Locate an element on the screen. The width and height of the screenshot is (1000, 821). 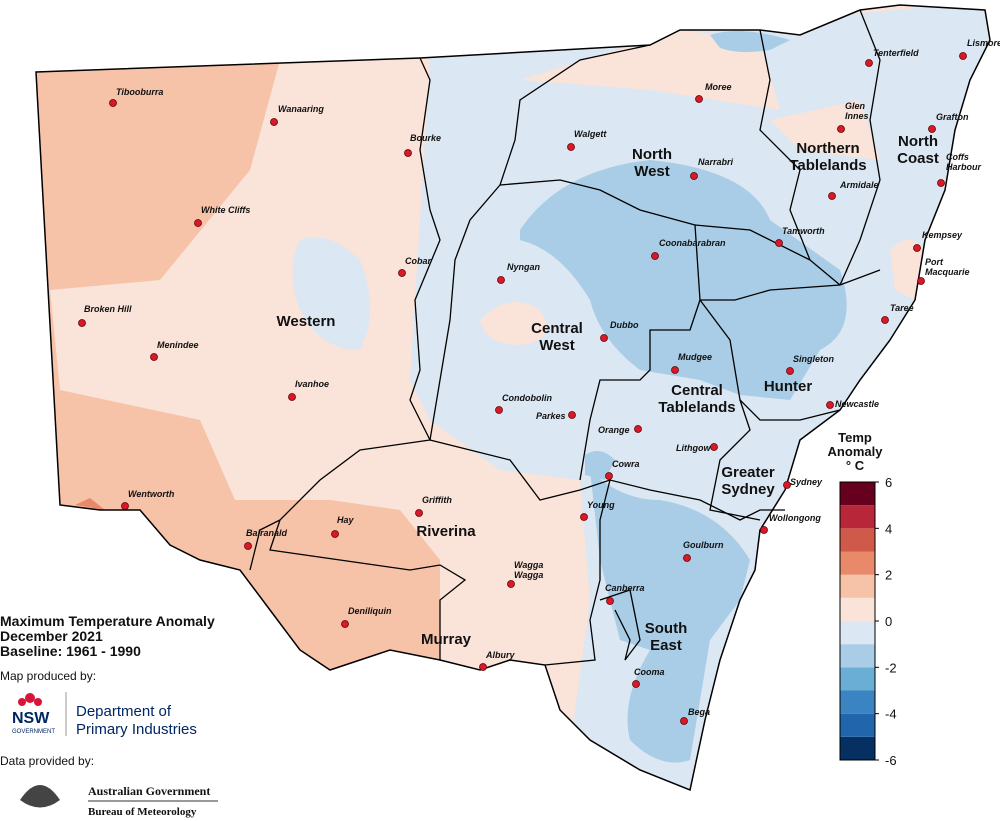
legend-tick-label: -4 is located at coordinates (891, 714).